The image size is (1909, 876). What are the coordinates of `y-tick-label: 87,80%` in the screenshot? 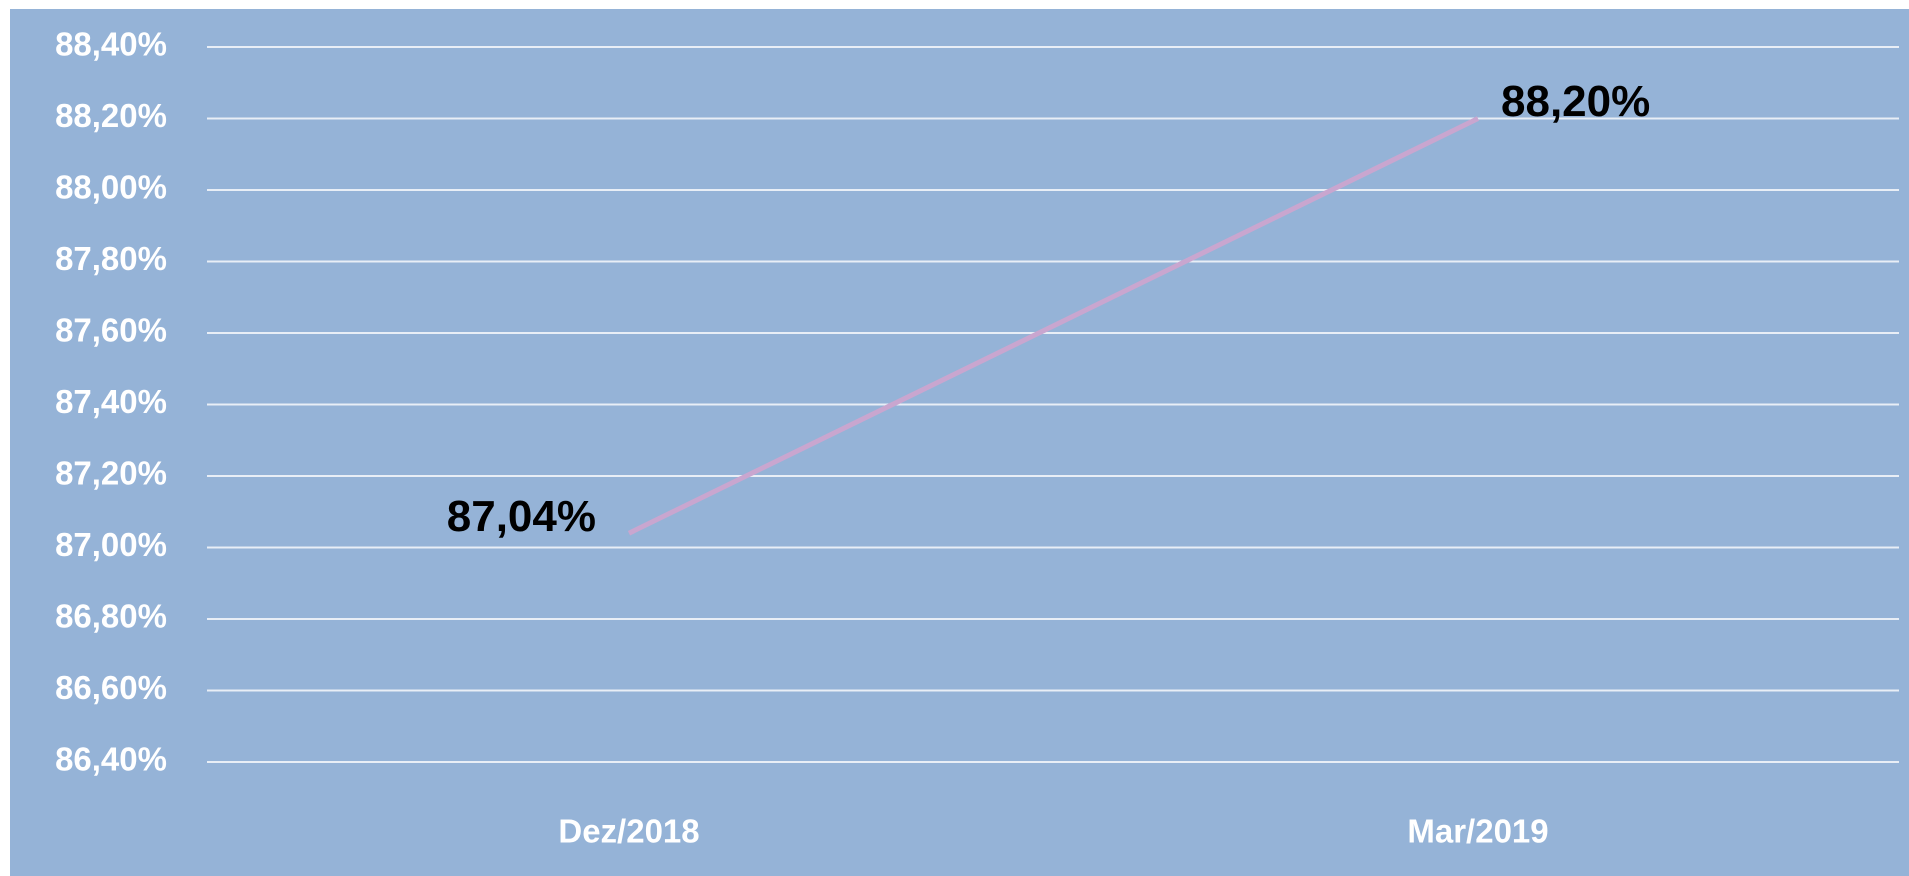 It's located at (111, 258).